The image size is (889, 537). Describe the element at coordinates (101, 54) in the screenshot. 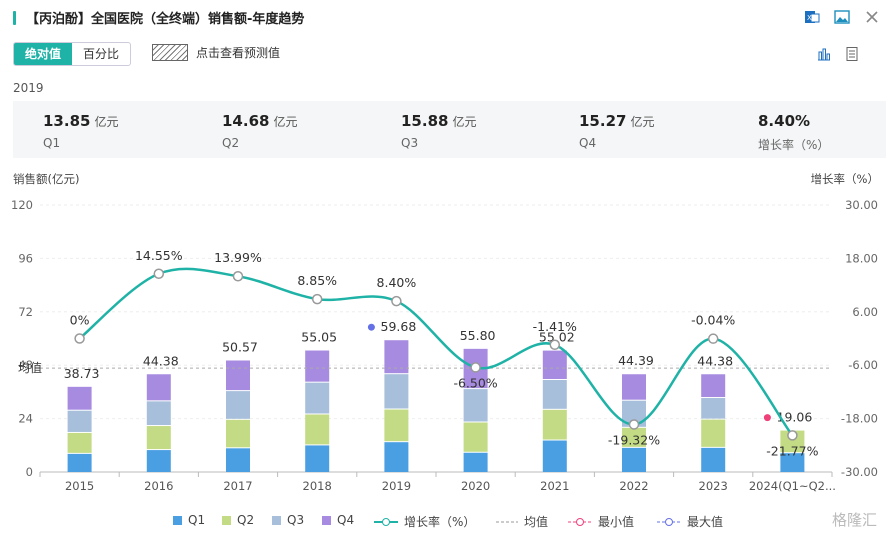

I see `percent-button: 百分比` at that location.